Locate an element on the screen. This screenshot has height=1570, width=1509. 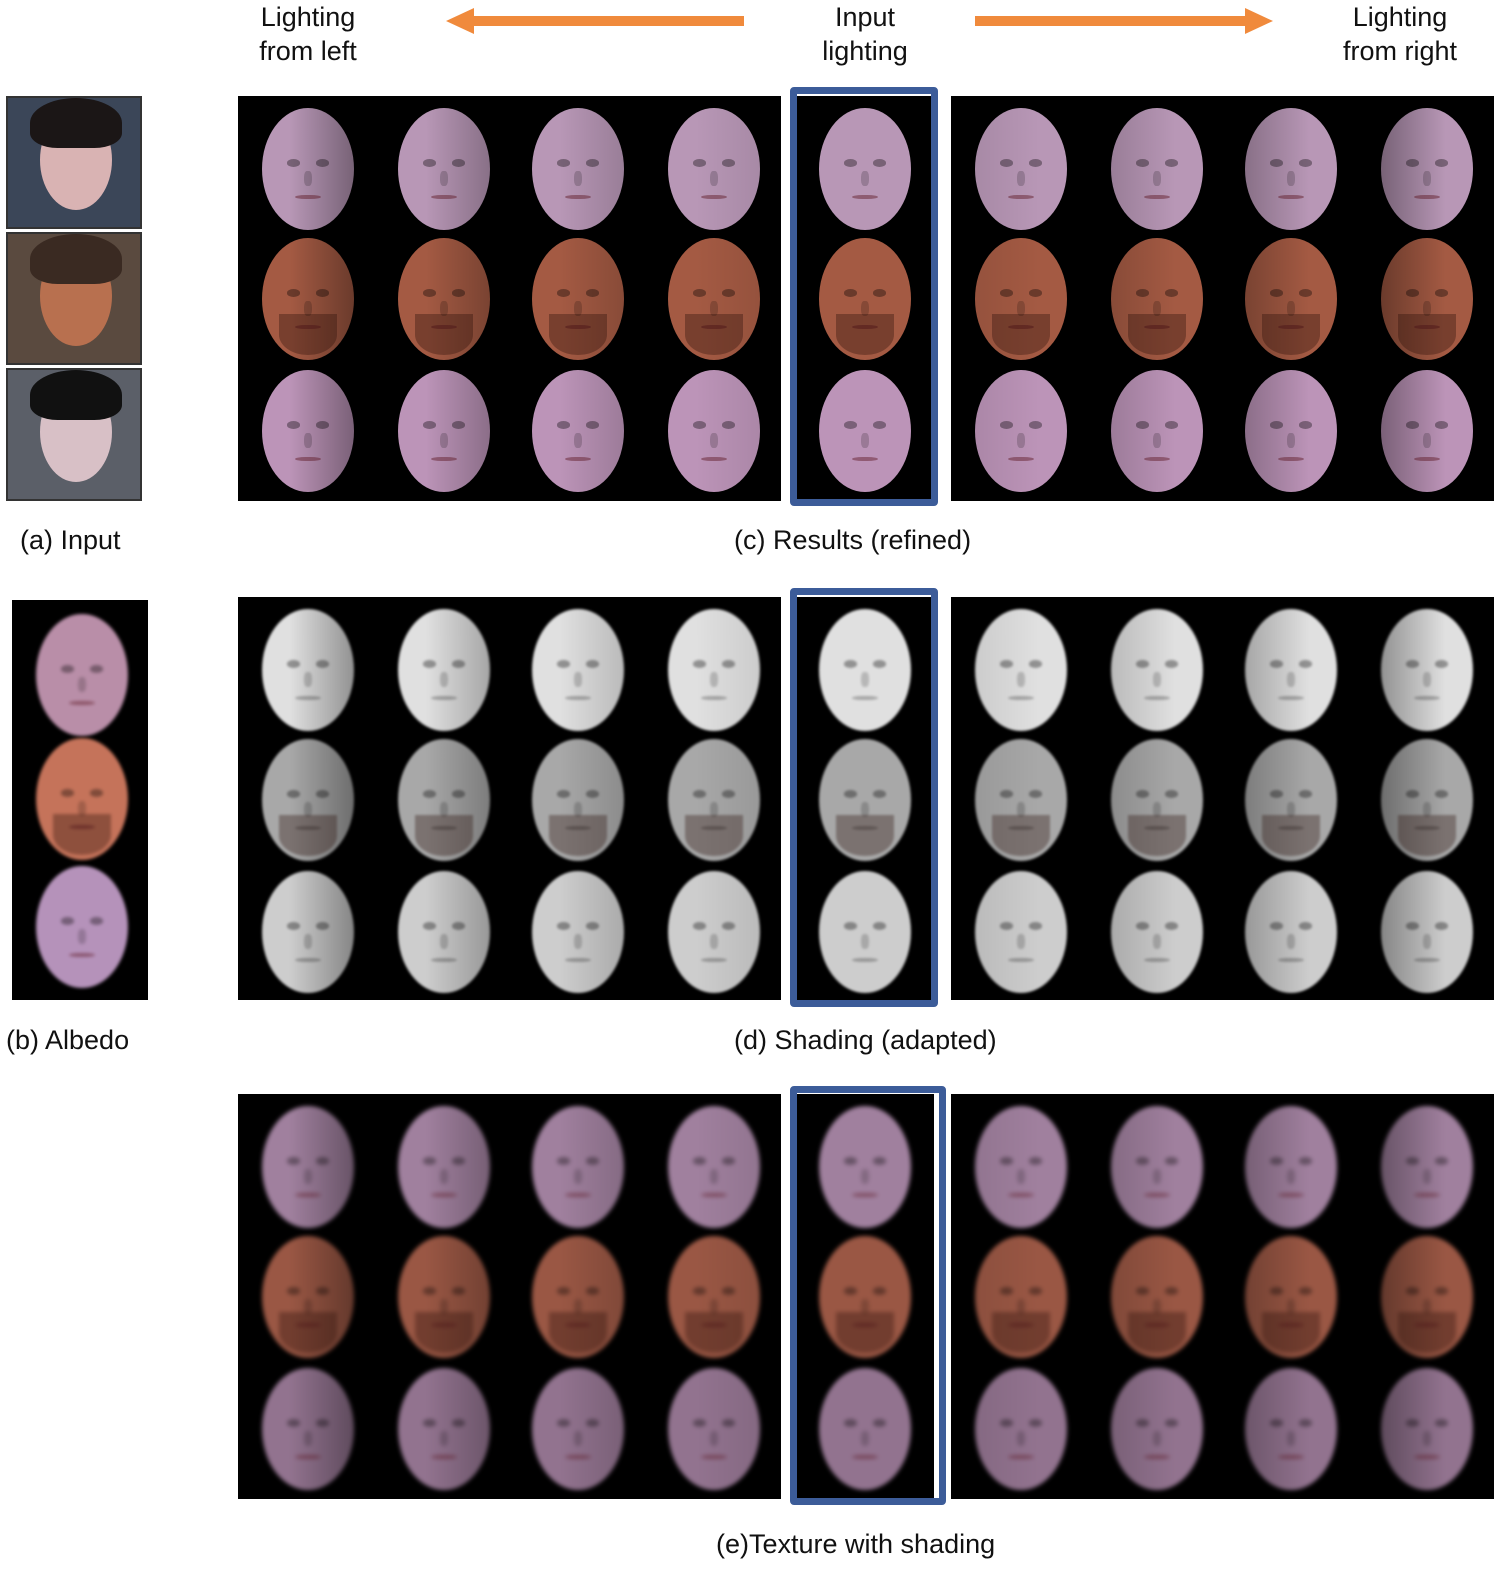
lighting-from-right-label: Lighting from right is located at coordinates (1400, 34).